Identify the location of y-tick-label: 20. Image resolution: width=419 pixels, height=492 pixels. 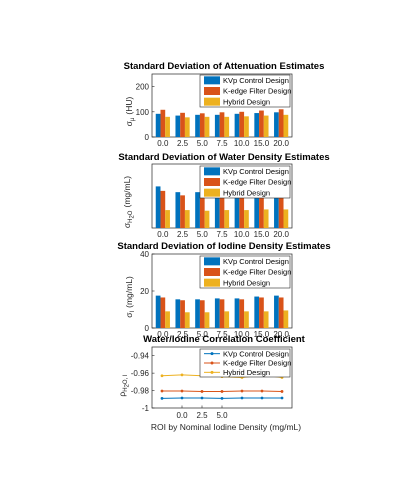
(144, 291).